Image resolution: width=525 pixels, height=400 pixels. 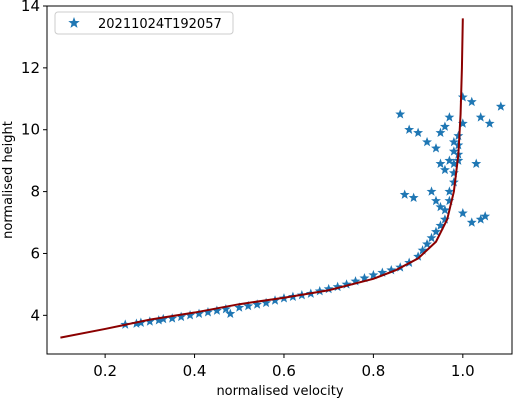 I want to click on legend-star-icon, so click(x=74, y=22).